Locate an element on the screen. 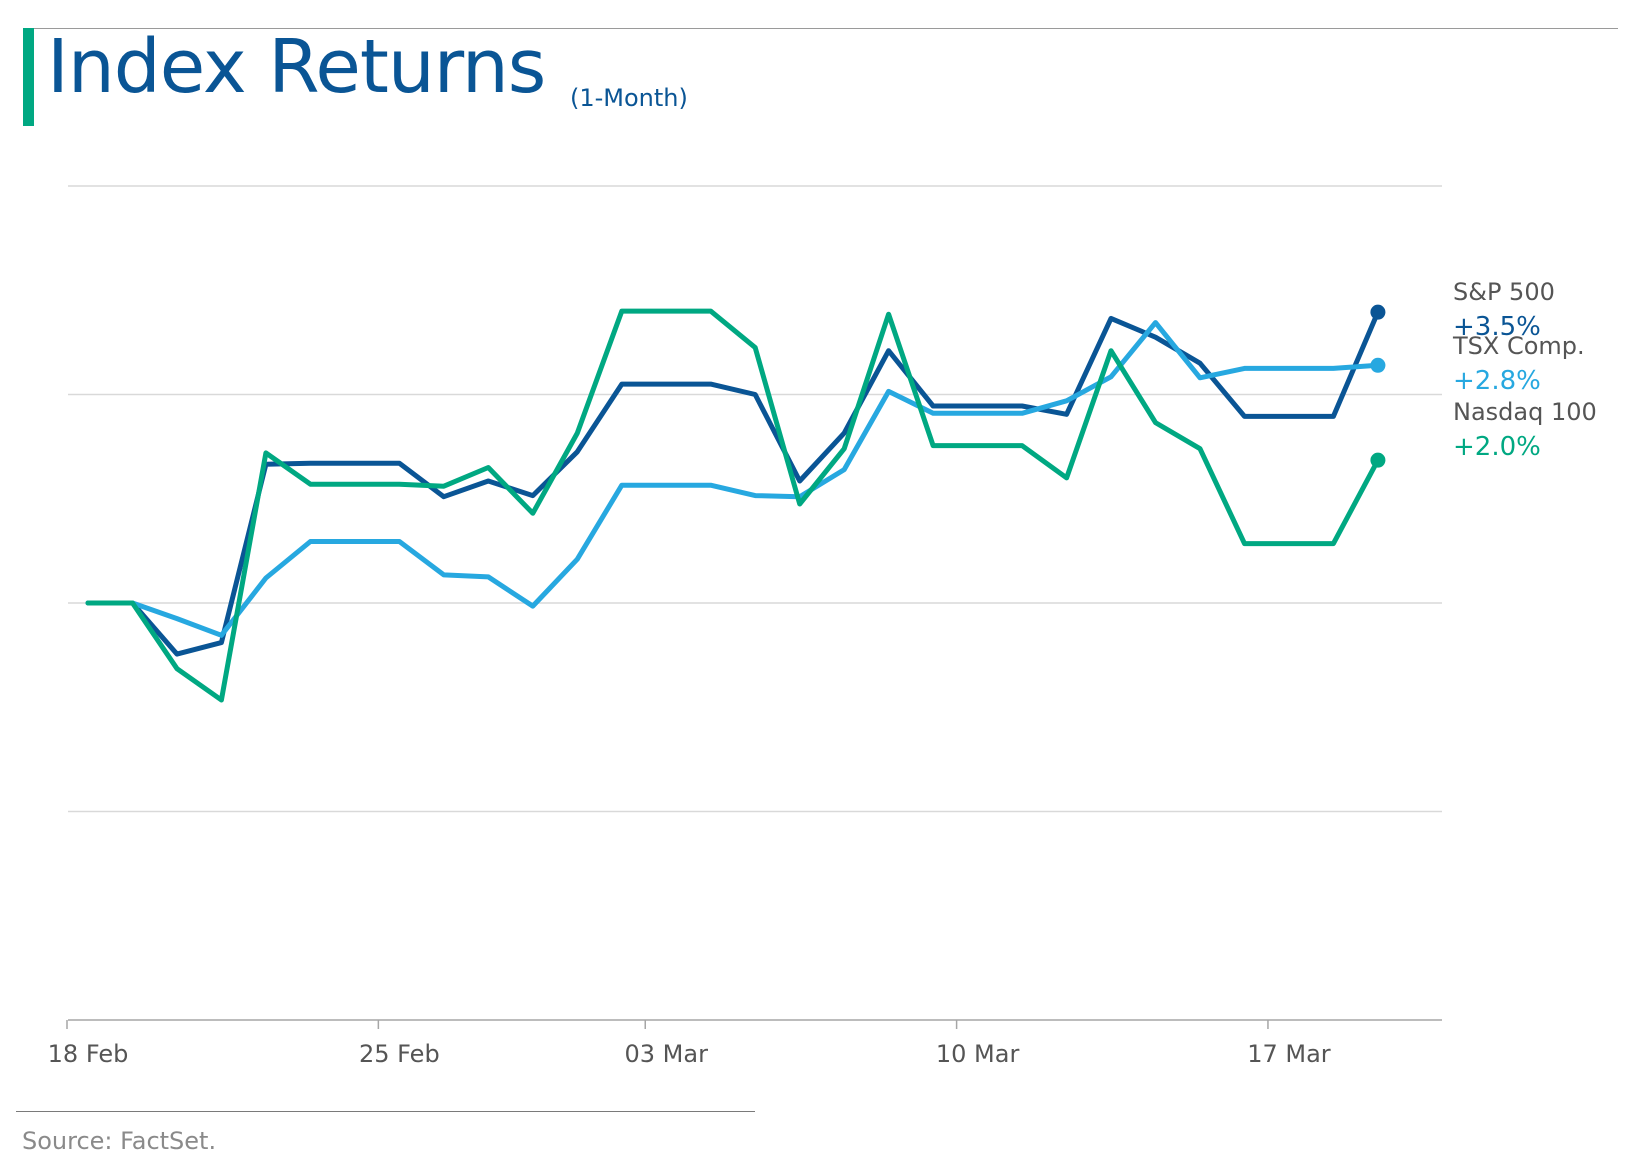 The image size is (1632, 1173). x-tick-label: 17 Mar is located at coordinates (1289, 1054).